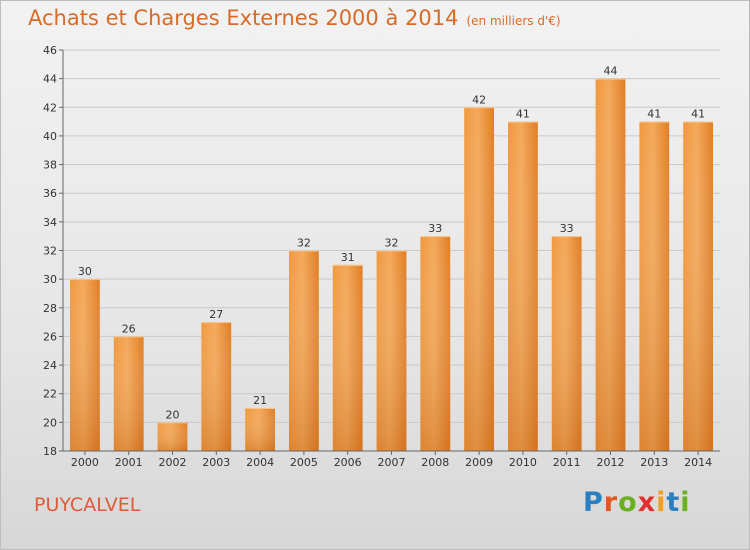 This screenshot has height=550, width=750. I want to click on chart-unit: (en milliers d'€), so click(513, 21).